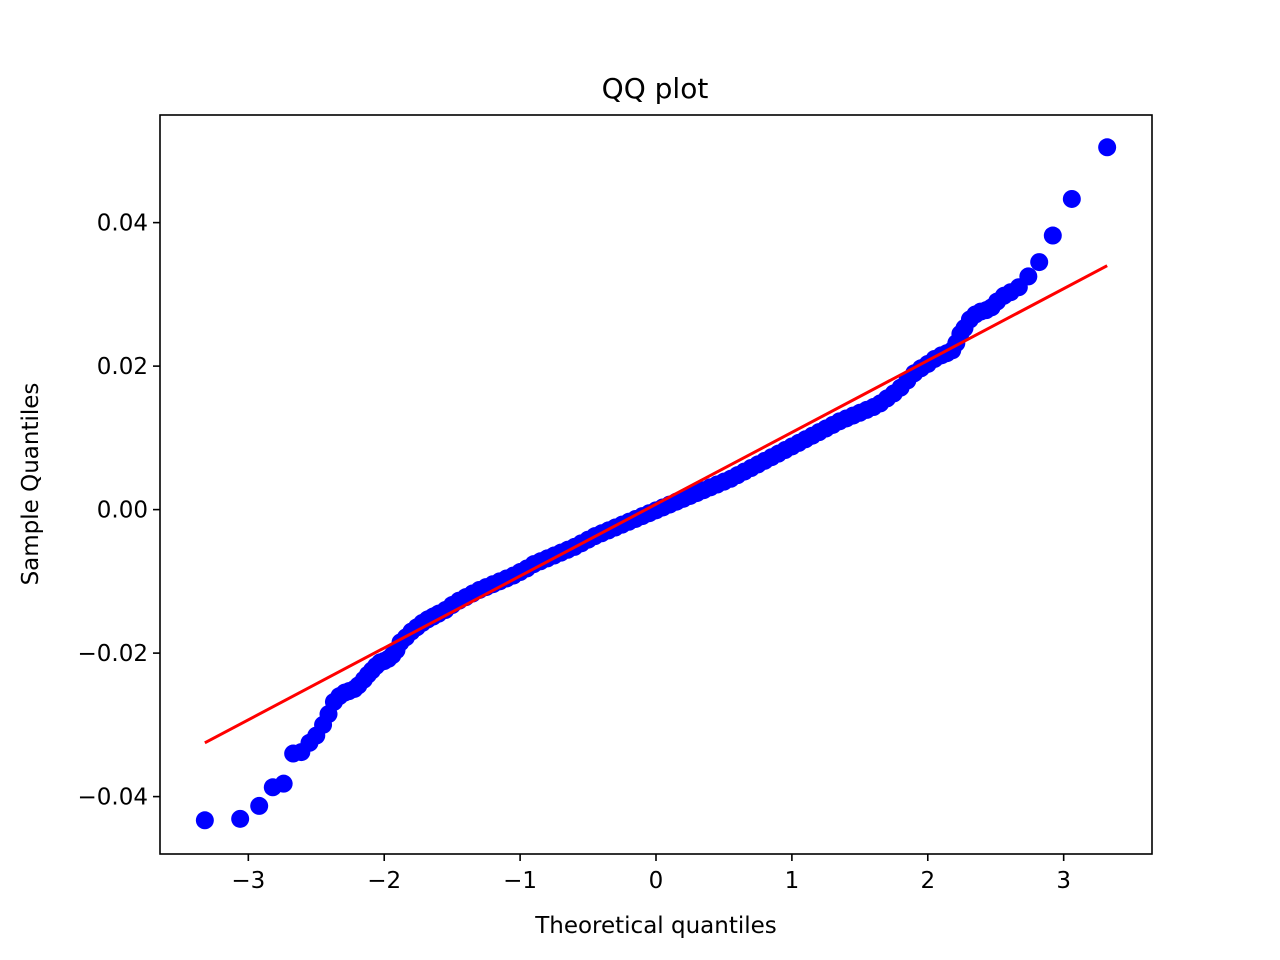 The width and height of the screenshot is (1280, 960). I want to click on x-tick-label: 1, so click(792, 881).